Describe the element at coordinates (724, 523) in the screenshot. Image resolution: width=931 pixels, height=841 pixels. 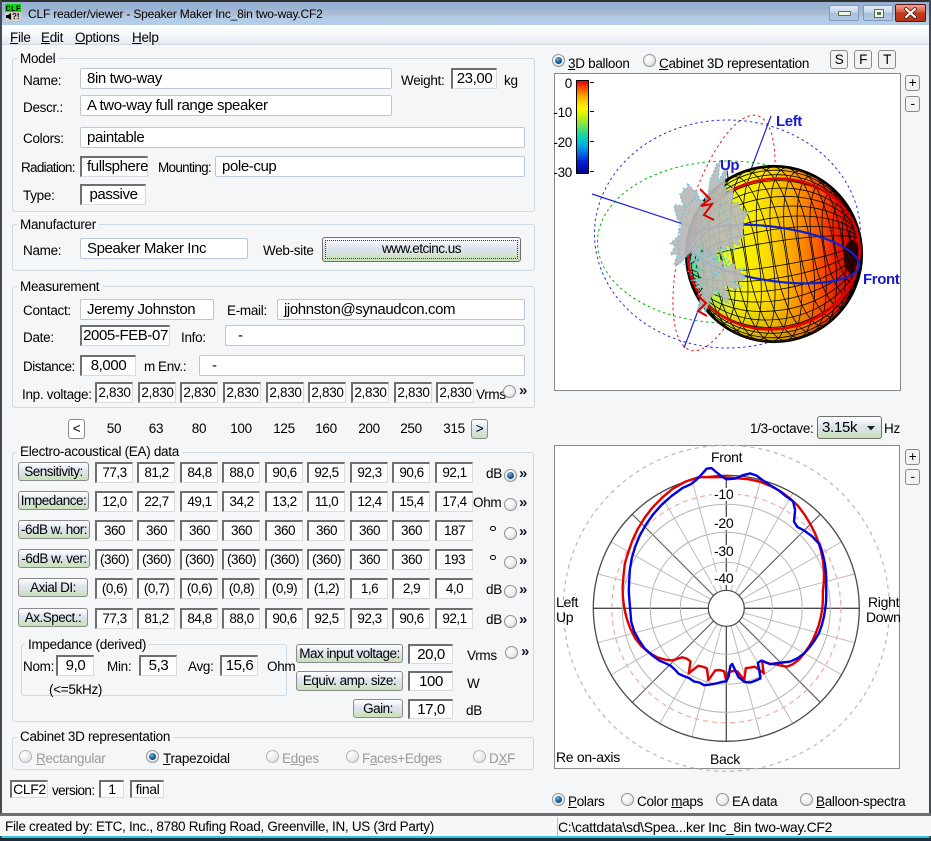
I see `svg-text: -20` at that location.